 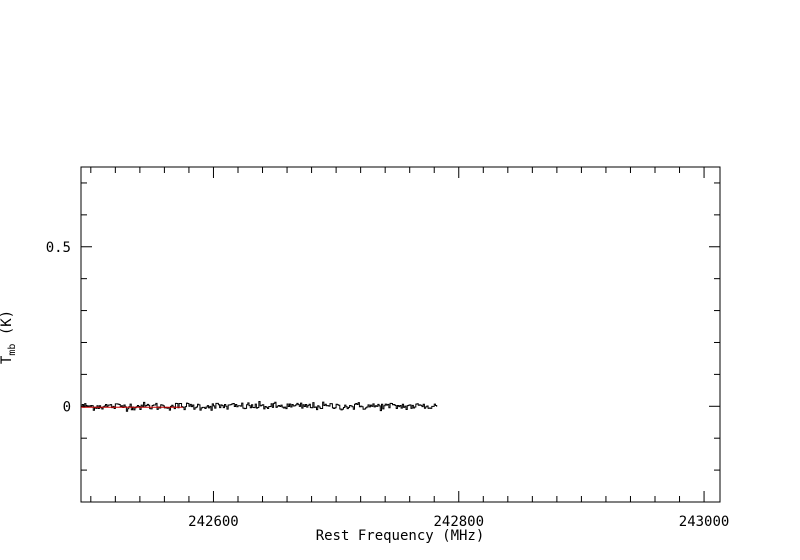 What do you see at coordinates (704, 522) in the screenshot?
I see `x-tick-label: 243000` at bounding box center [704, 522].